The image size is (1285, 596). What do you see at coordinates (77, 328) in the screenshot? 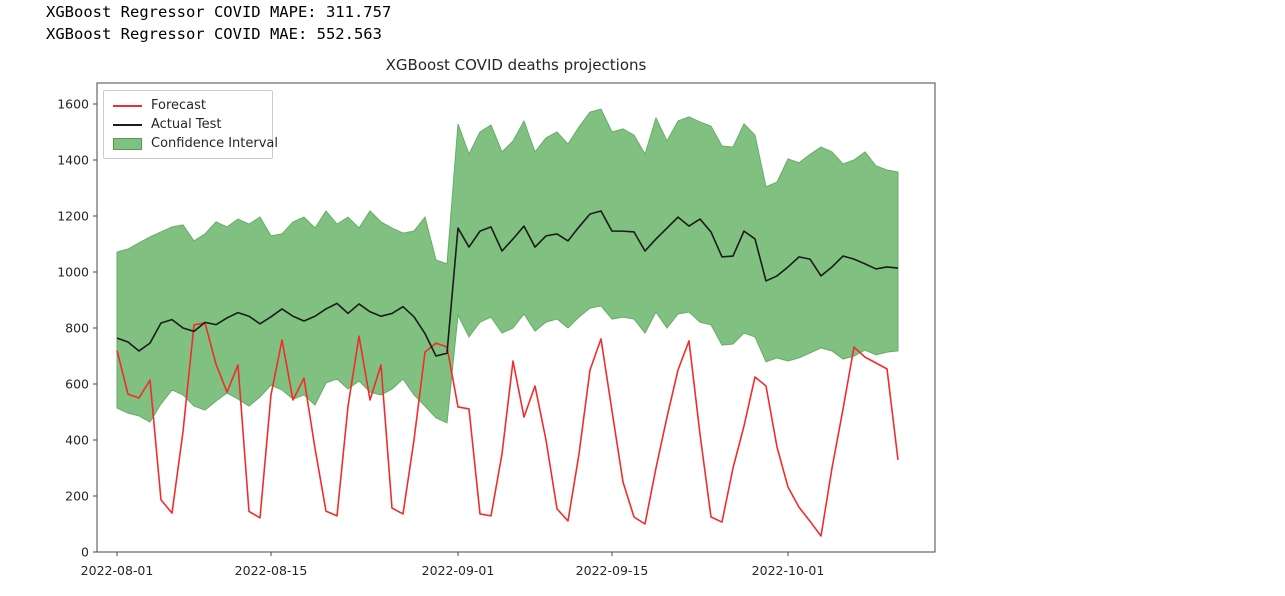
I see `y-tick-label: 800` at bounding box center [77, 328].